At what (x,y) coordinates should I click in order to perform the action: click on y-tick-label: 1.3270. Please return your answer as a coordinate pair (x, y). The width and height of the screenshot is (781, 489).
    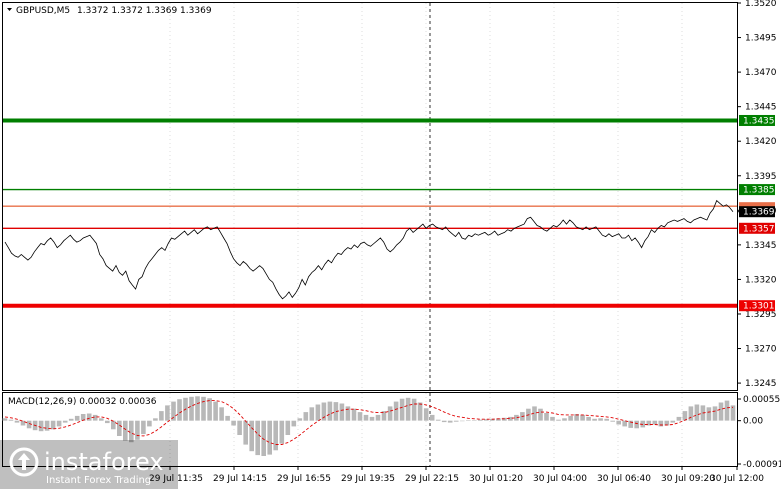
    Looking at the image, I should click on (761, 350).